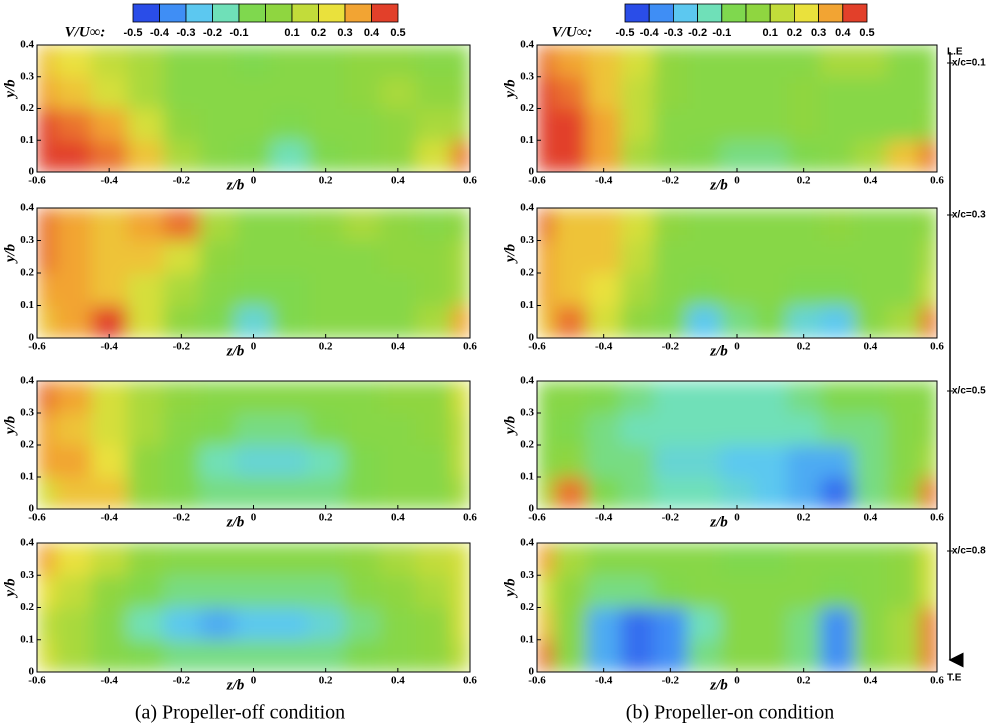 Image resolution: width=1000 pixels, height=728 pixels. Describe the element at coordinates (870, 181) in the screenshot. I see `x-tick-label: 0.4` at that location.